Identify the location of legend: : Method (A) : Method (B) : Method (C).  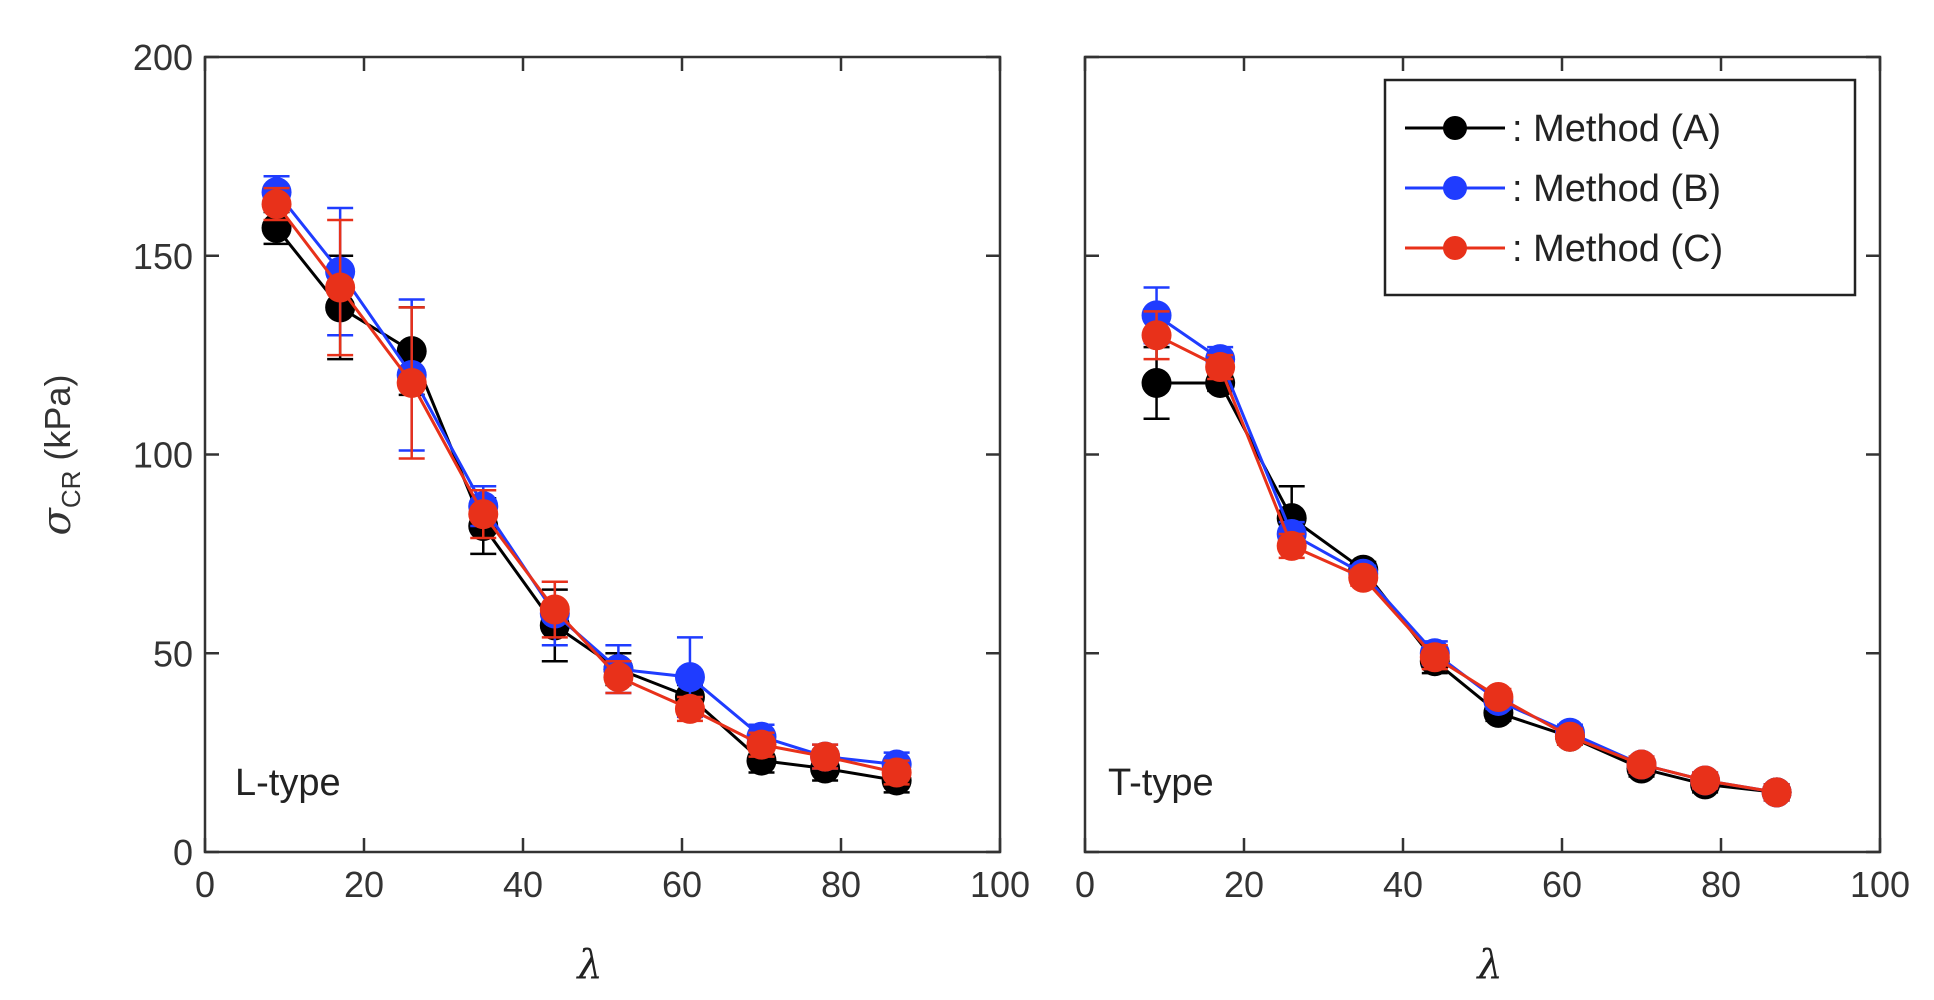
(1620, 187).